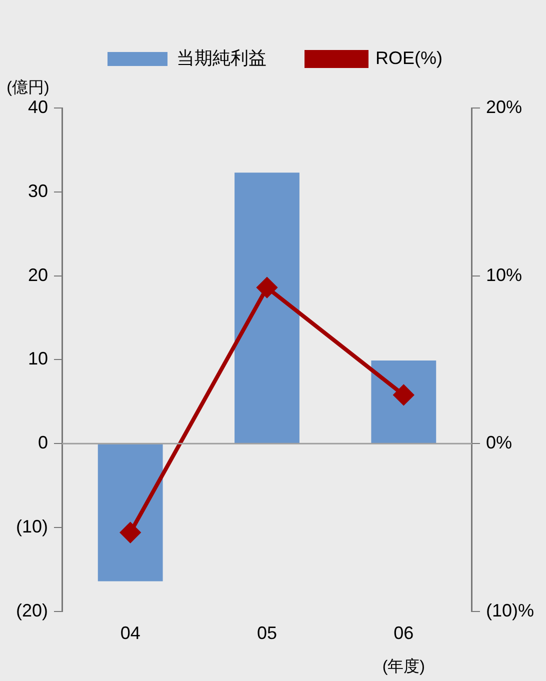 The width and height of the screenshot is (546, 681). I want to click on legend-label: ROE(%), so click(409, 58).